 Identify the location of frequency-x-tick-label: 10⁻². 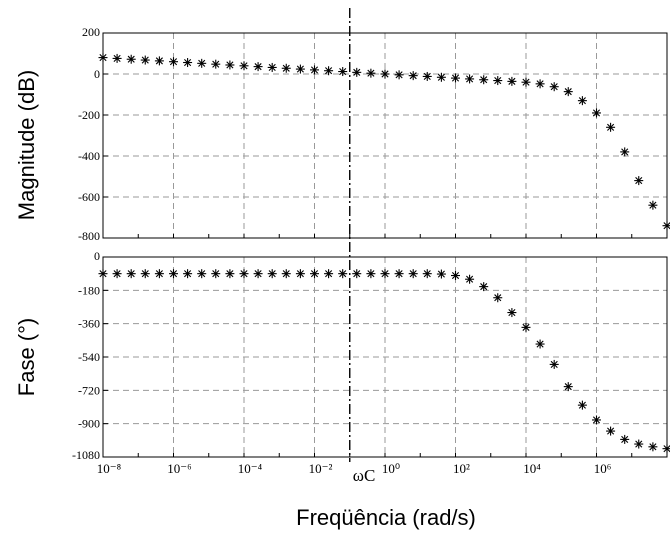
(321, 468).